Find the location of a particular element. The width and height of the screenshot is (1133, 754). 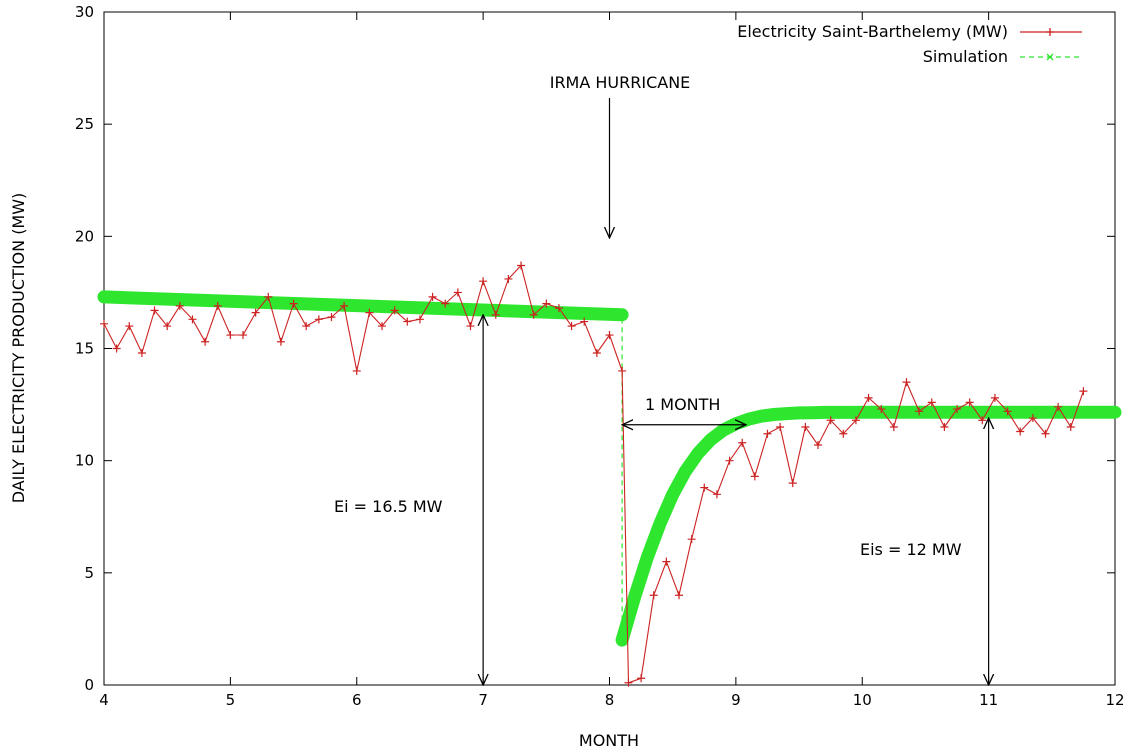

y-tick-label: 30 is located at coordinates (84, 12).